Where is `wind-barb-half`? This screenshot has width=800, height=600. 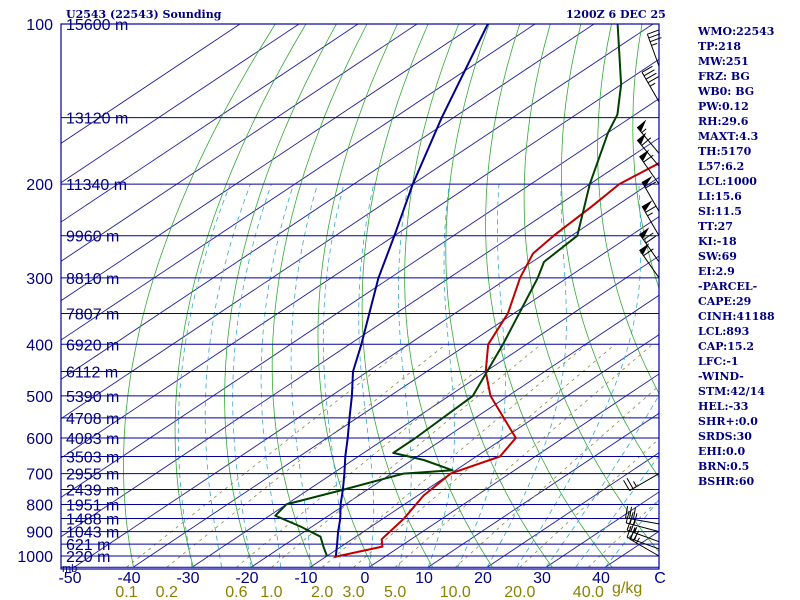
wind-barb-half is located at coordinates (644, 130).